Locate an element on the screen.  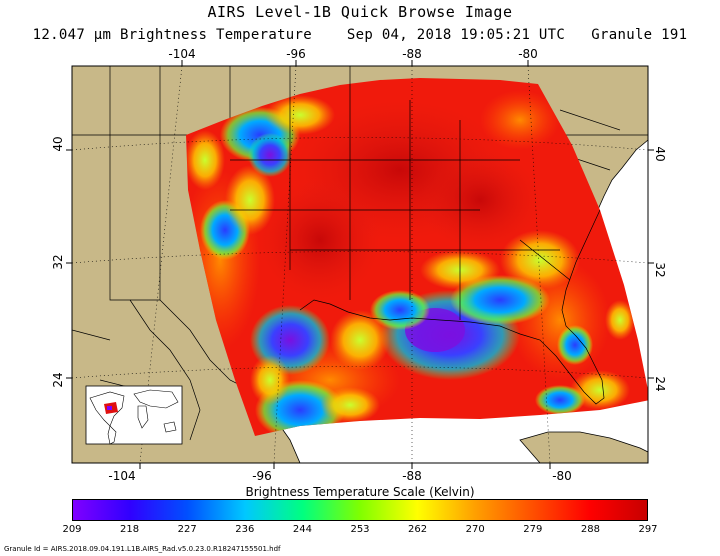
top-lon-label: -88 is located at coordinates (412, 54).